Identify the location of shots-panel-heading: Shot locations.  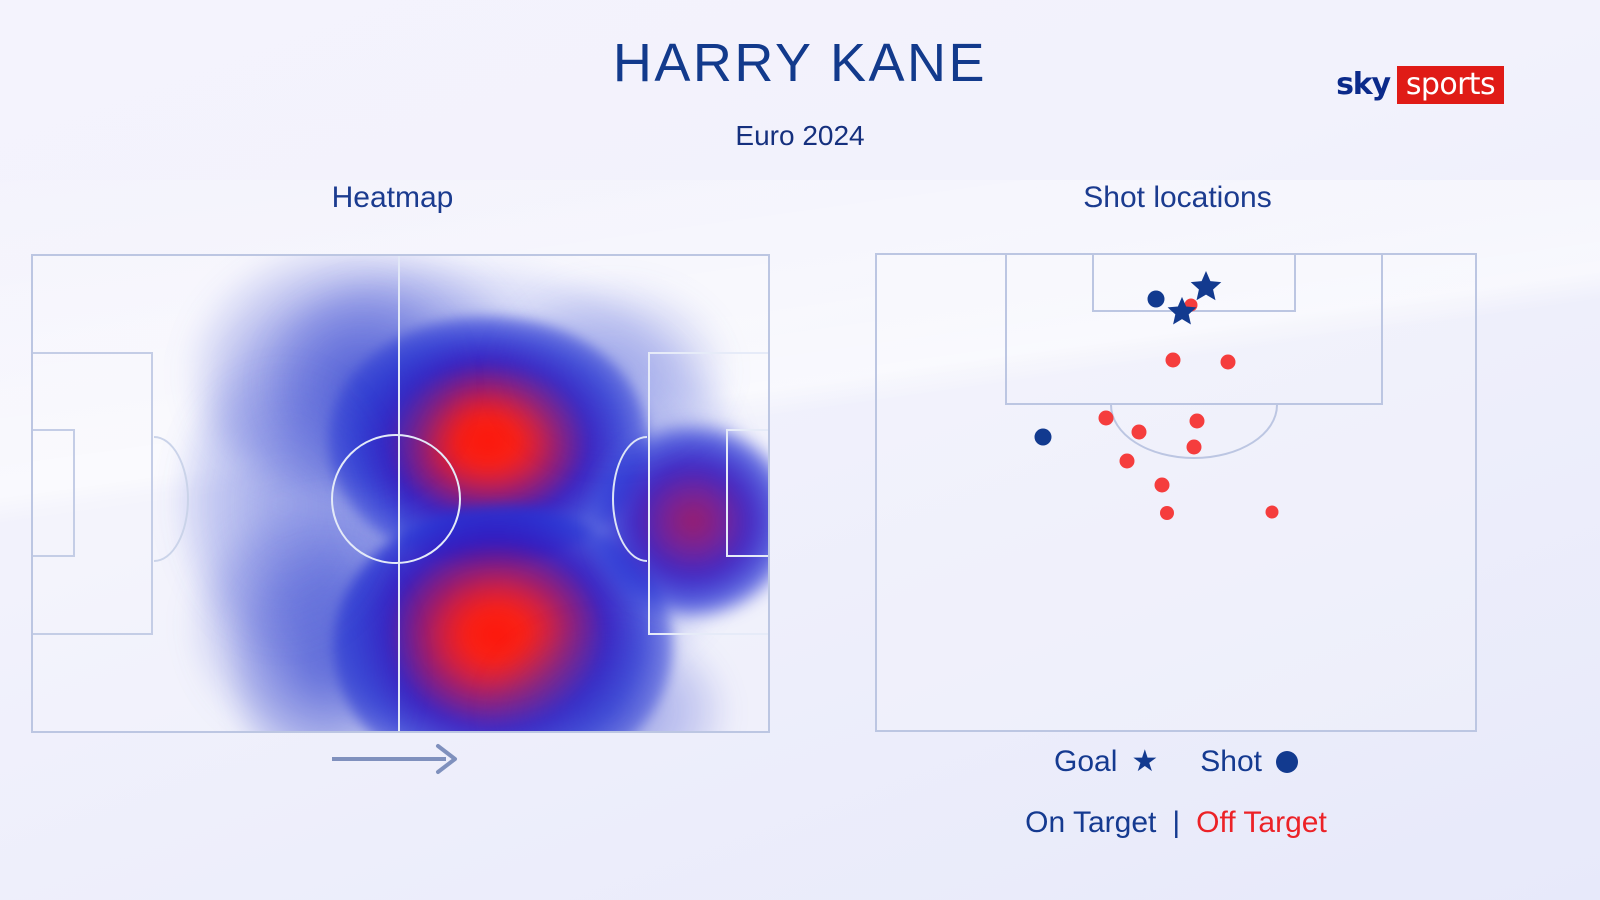
(1177, 197).